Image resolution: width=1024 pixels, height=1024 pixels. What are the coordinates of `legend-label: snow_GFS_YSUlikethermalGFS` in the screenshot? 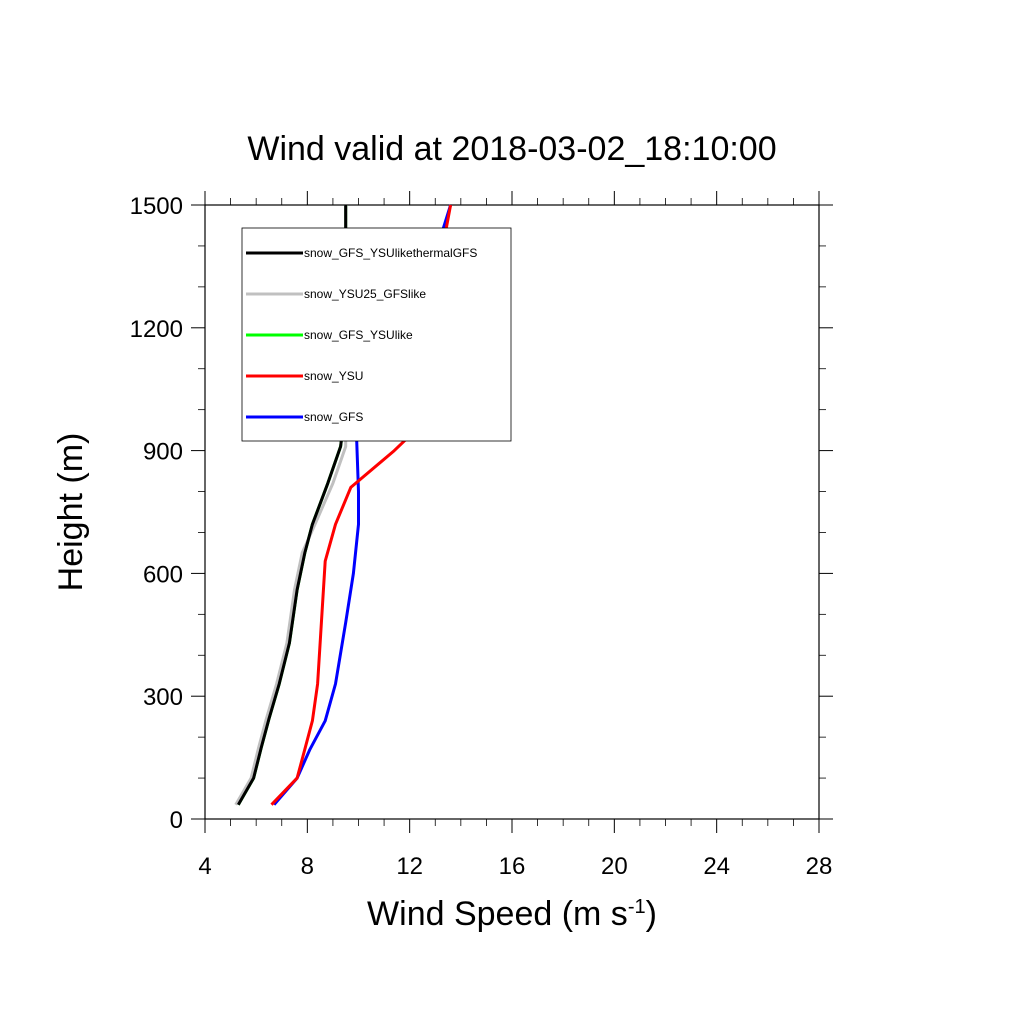 It's located at (390, 253).